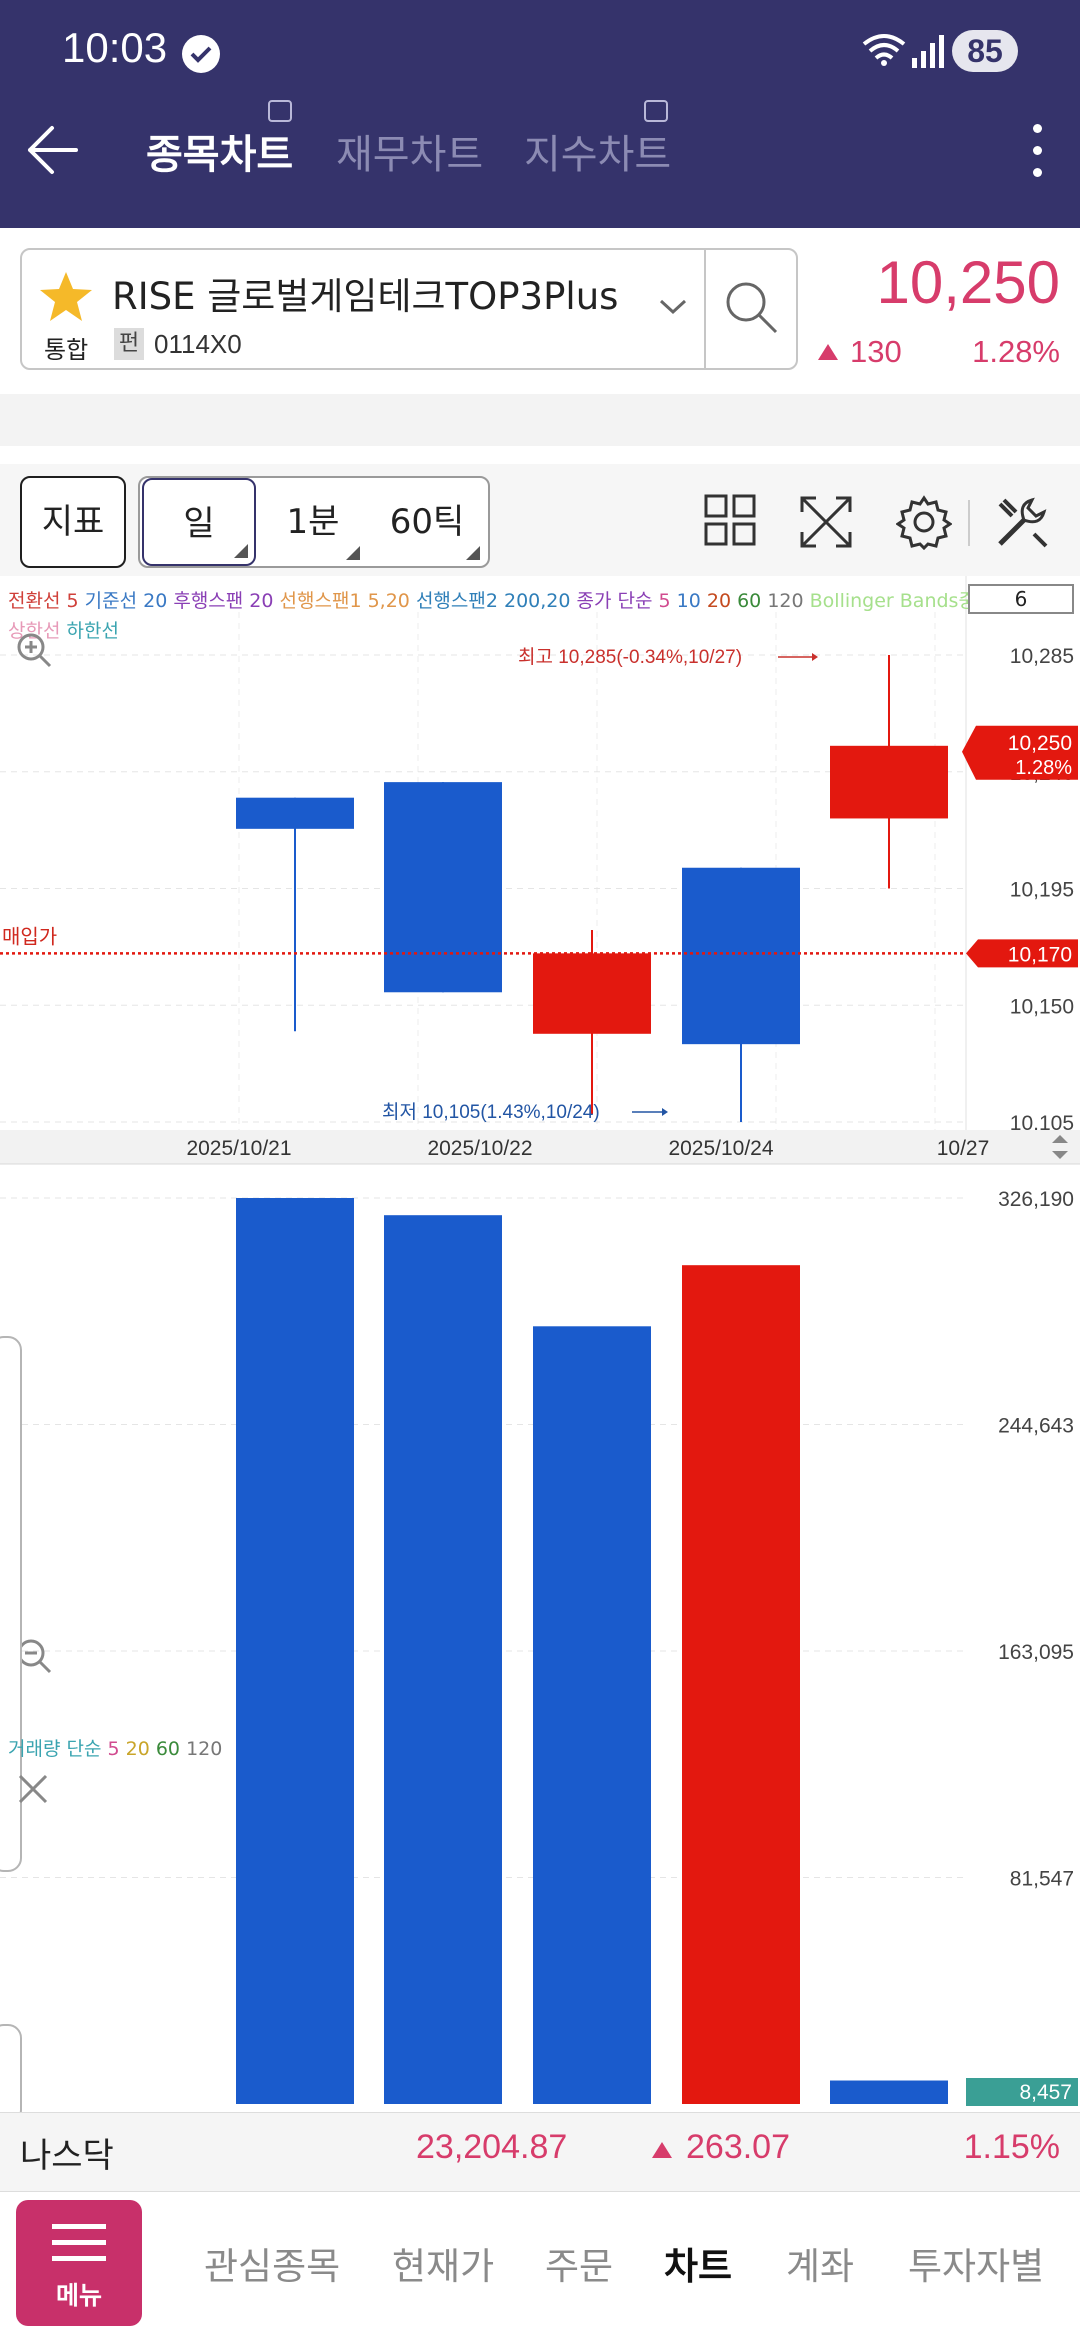  What do you see at coordinates (220, 155) in the screenshot?
I see `tab-stock-chart: 종목차트` at bounding box center [220, 155].